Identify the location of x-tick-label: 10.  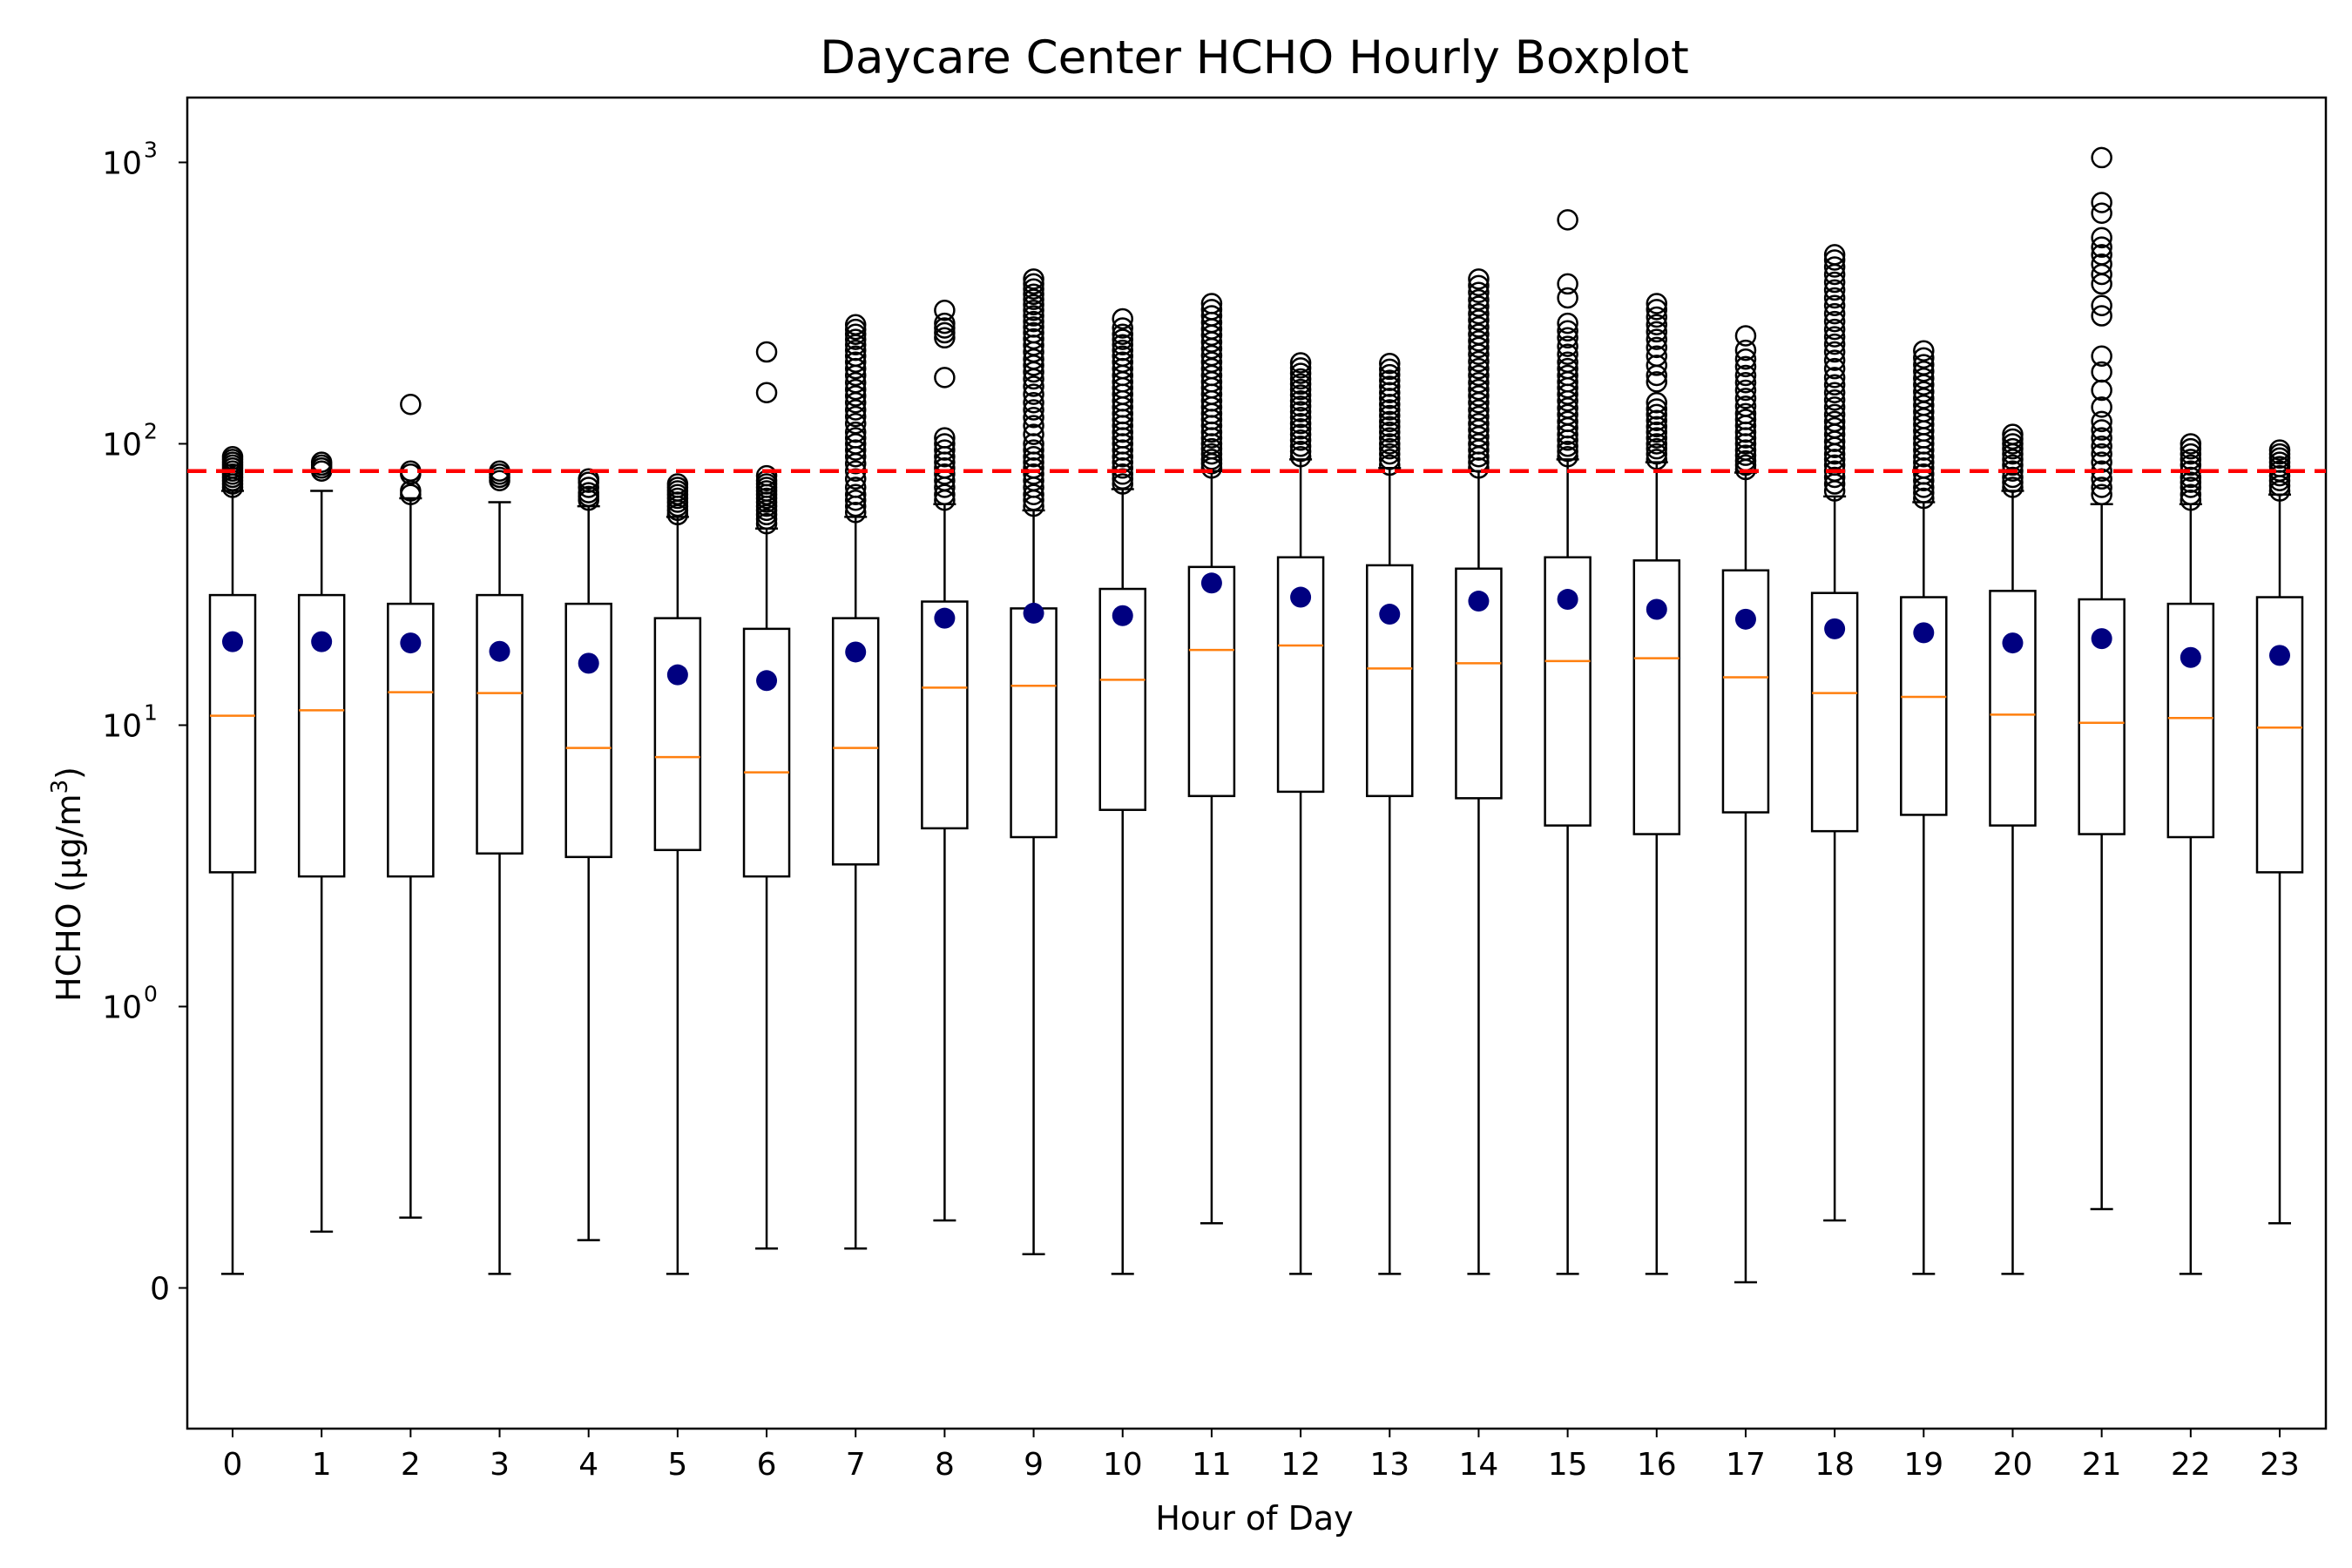
(1123, 1465).